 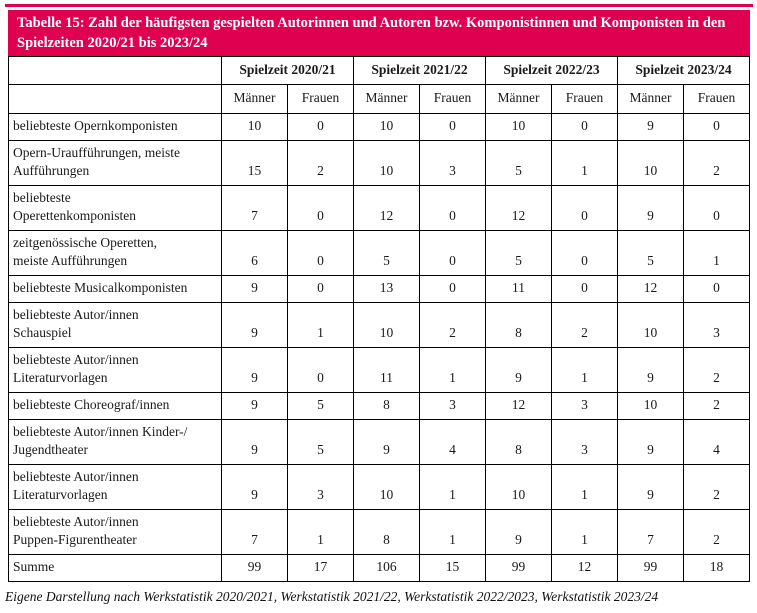 I want to click on top-accent-rule, so click(x=379, y=5).